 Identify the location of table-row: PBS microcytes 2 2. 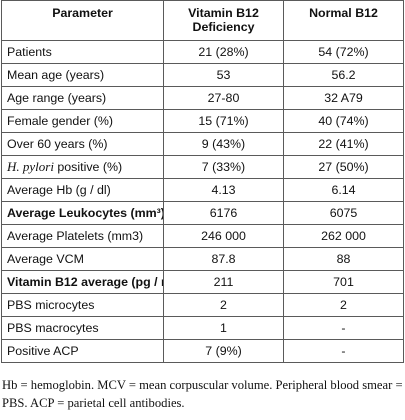
(202, 305).